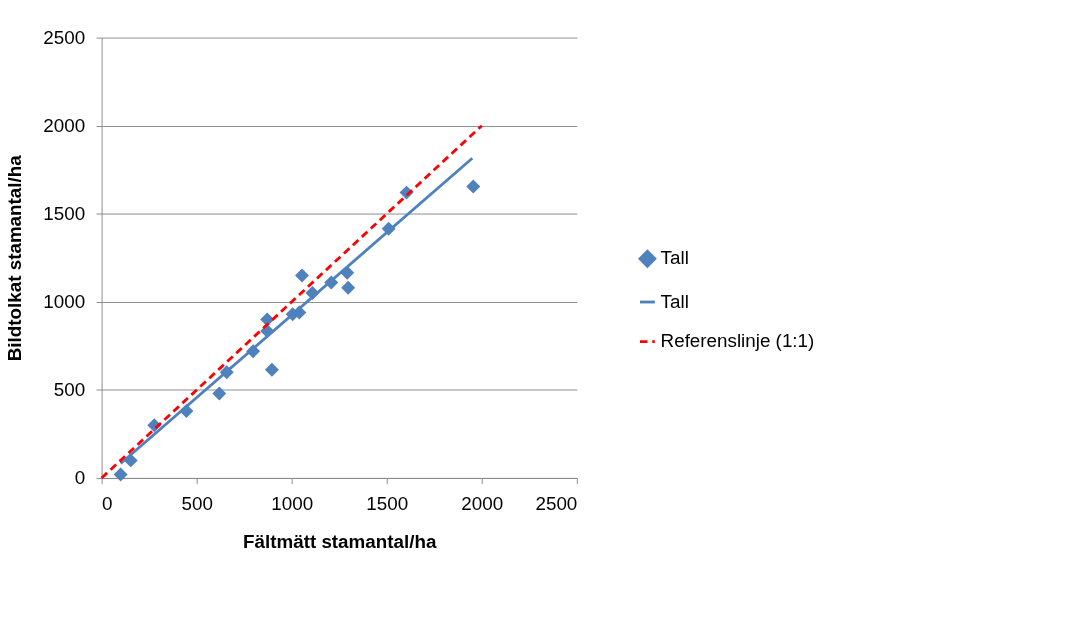 The width and height of the screenshot is (1069, 617). What do you see at coordinates (292, 504) in the screenshot?
I see `x-tick-label: 1000` at bounding box center [292, 504].